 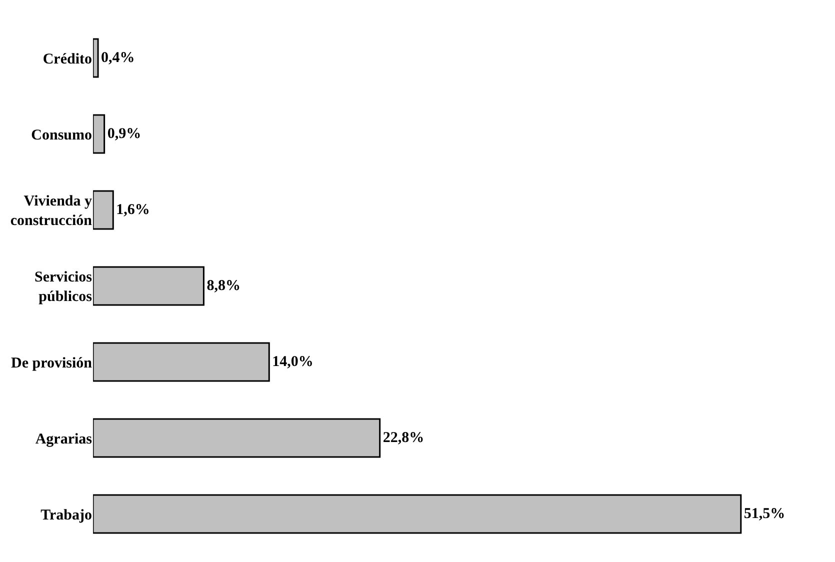 What do you see at coordinates (765, 514) in the screenshot?
I see `data-label: 51,5%` at bounding box center [765, 514].